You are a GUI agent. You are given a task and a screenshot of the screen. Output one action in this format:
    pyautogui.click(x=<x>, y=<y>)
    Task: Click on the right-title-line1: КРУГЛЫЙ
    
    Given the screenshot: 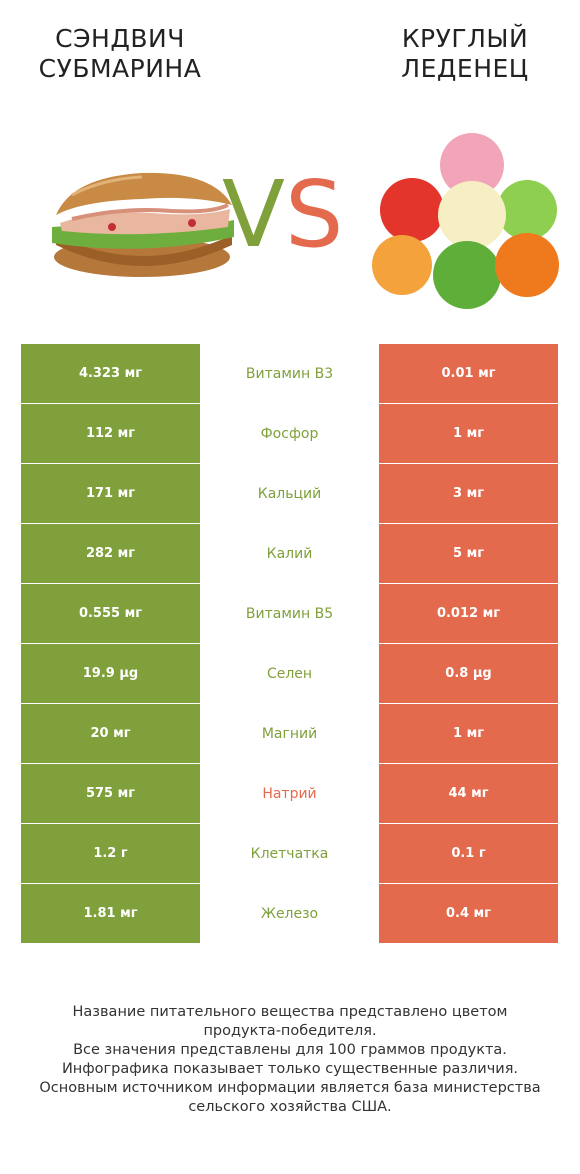 What is the action you would take?
    pyautogui.click(x=465, y=38)
    